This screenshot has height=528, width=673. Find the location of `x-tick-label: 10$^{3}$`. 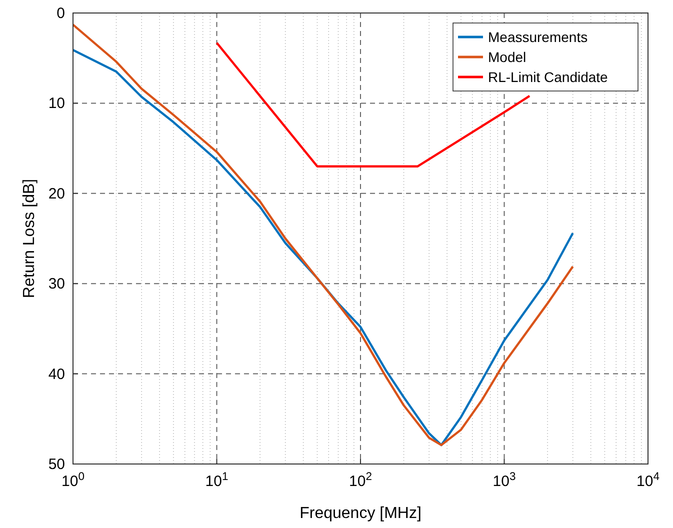

x-tick-label: 10$^{3}$ is located at coordinates (504, 480).